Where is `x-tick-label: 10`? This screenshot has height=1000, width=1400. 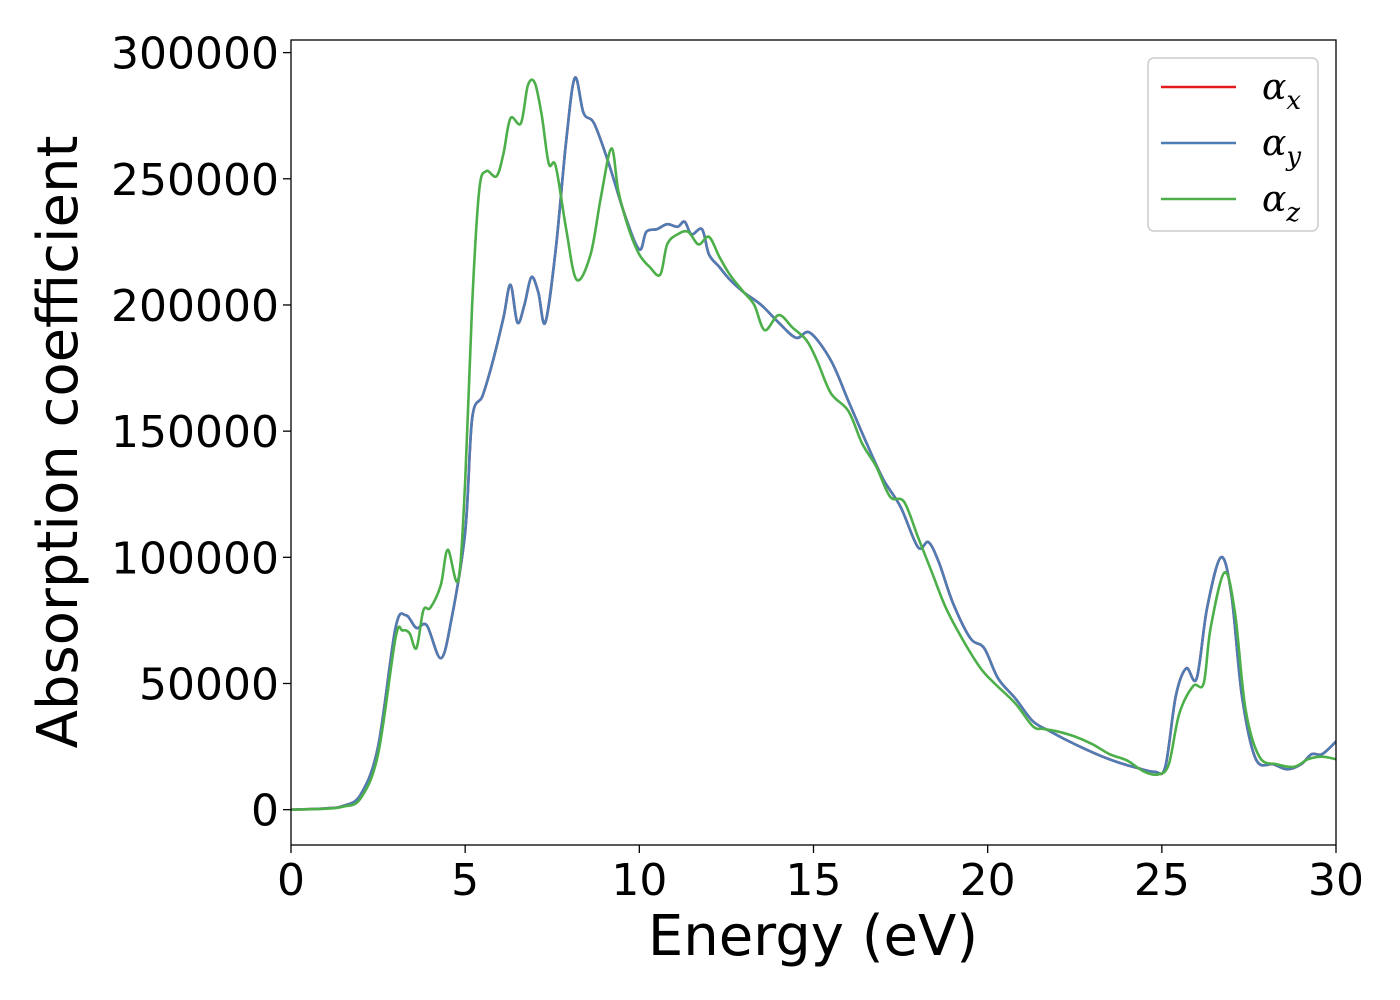
x-tick-label: 10 is located at coordinates (639, 880).